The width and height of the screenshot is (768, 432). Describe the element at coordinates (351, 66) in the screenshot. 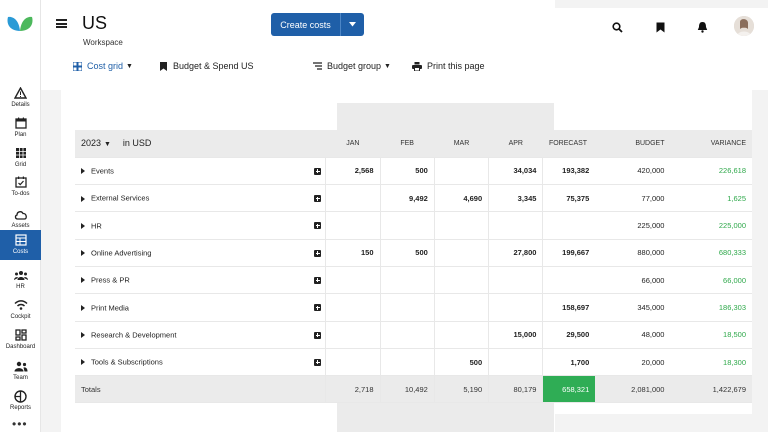

I see `budget-group-dropdown: Budget group ▼` at that location.